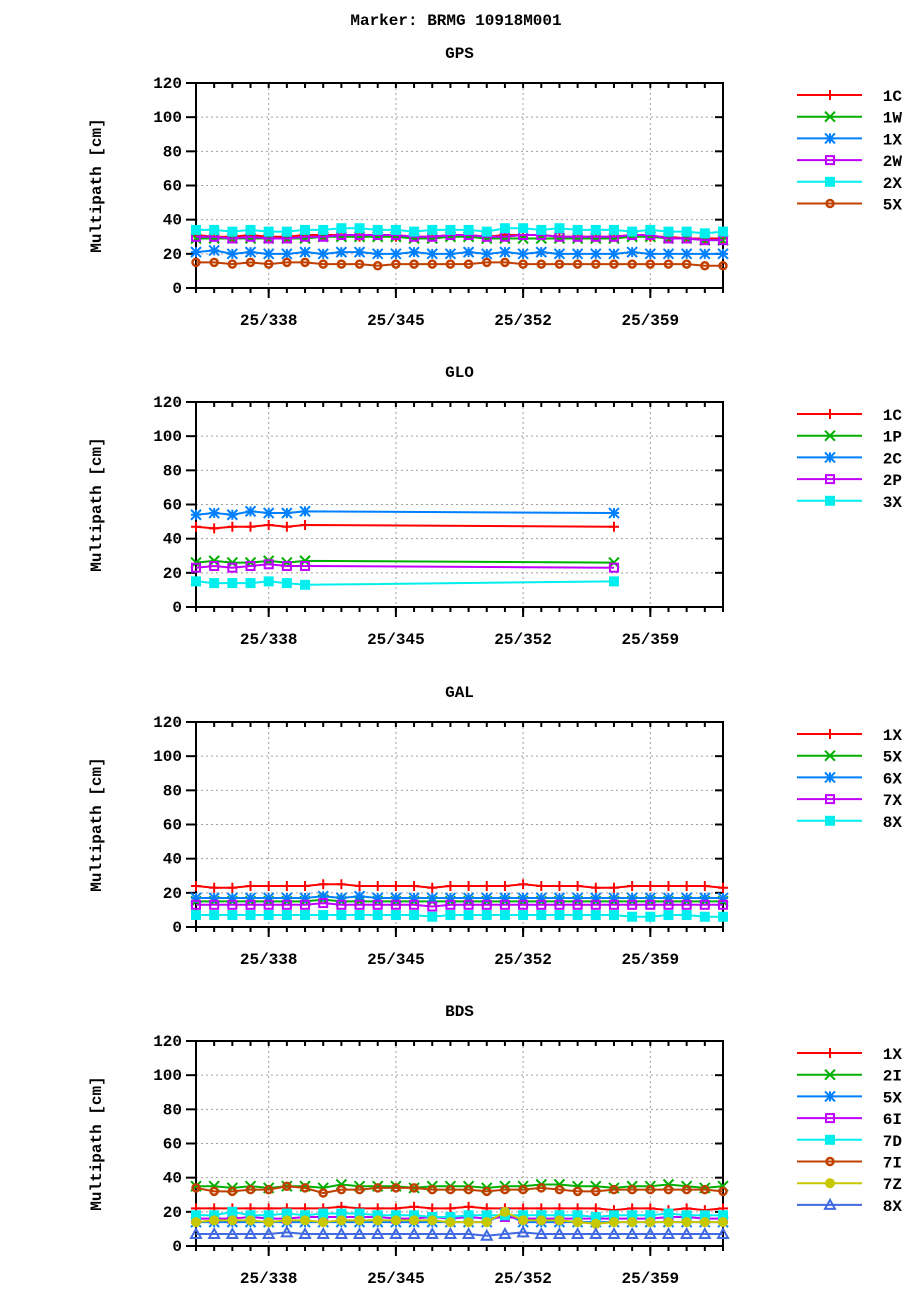 Image resolution: width=920 pixels, height=1300 pixels. I want to click on series-line-3X, so click(404, 583).